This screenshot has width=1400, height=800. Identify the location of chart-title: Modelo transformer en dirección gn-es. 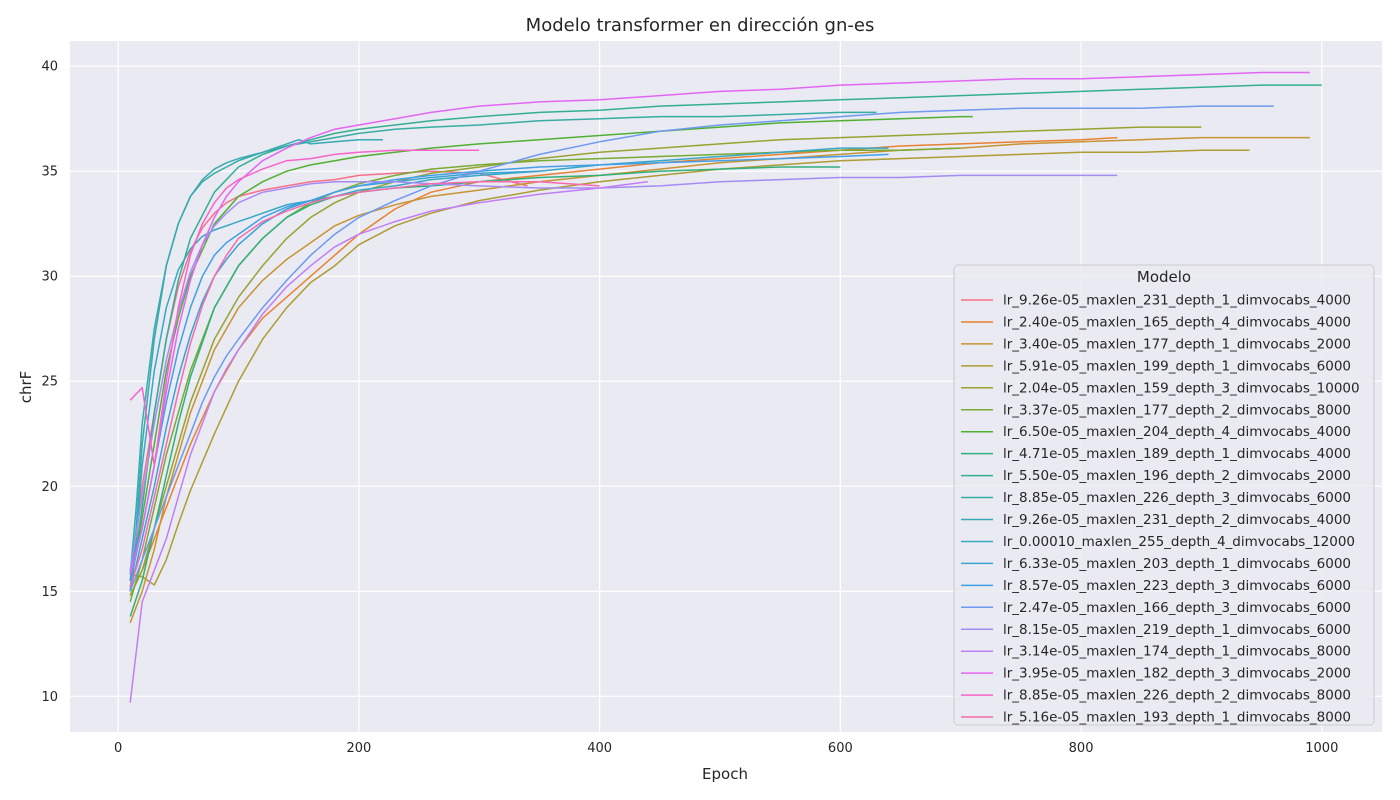
(700, 25).